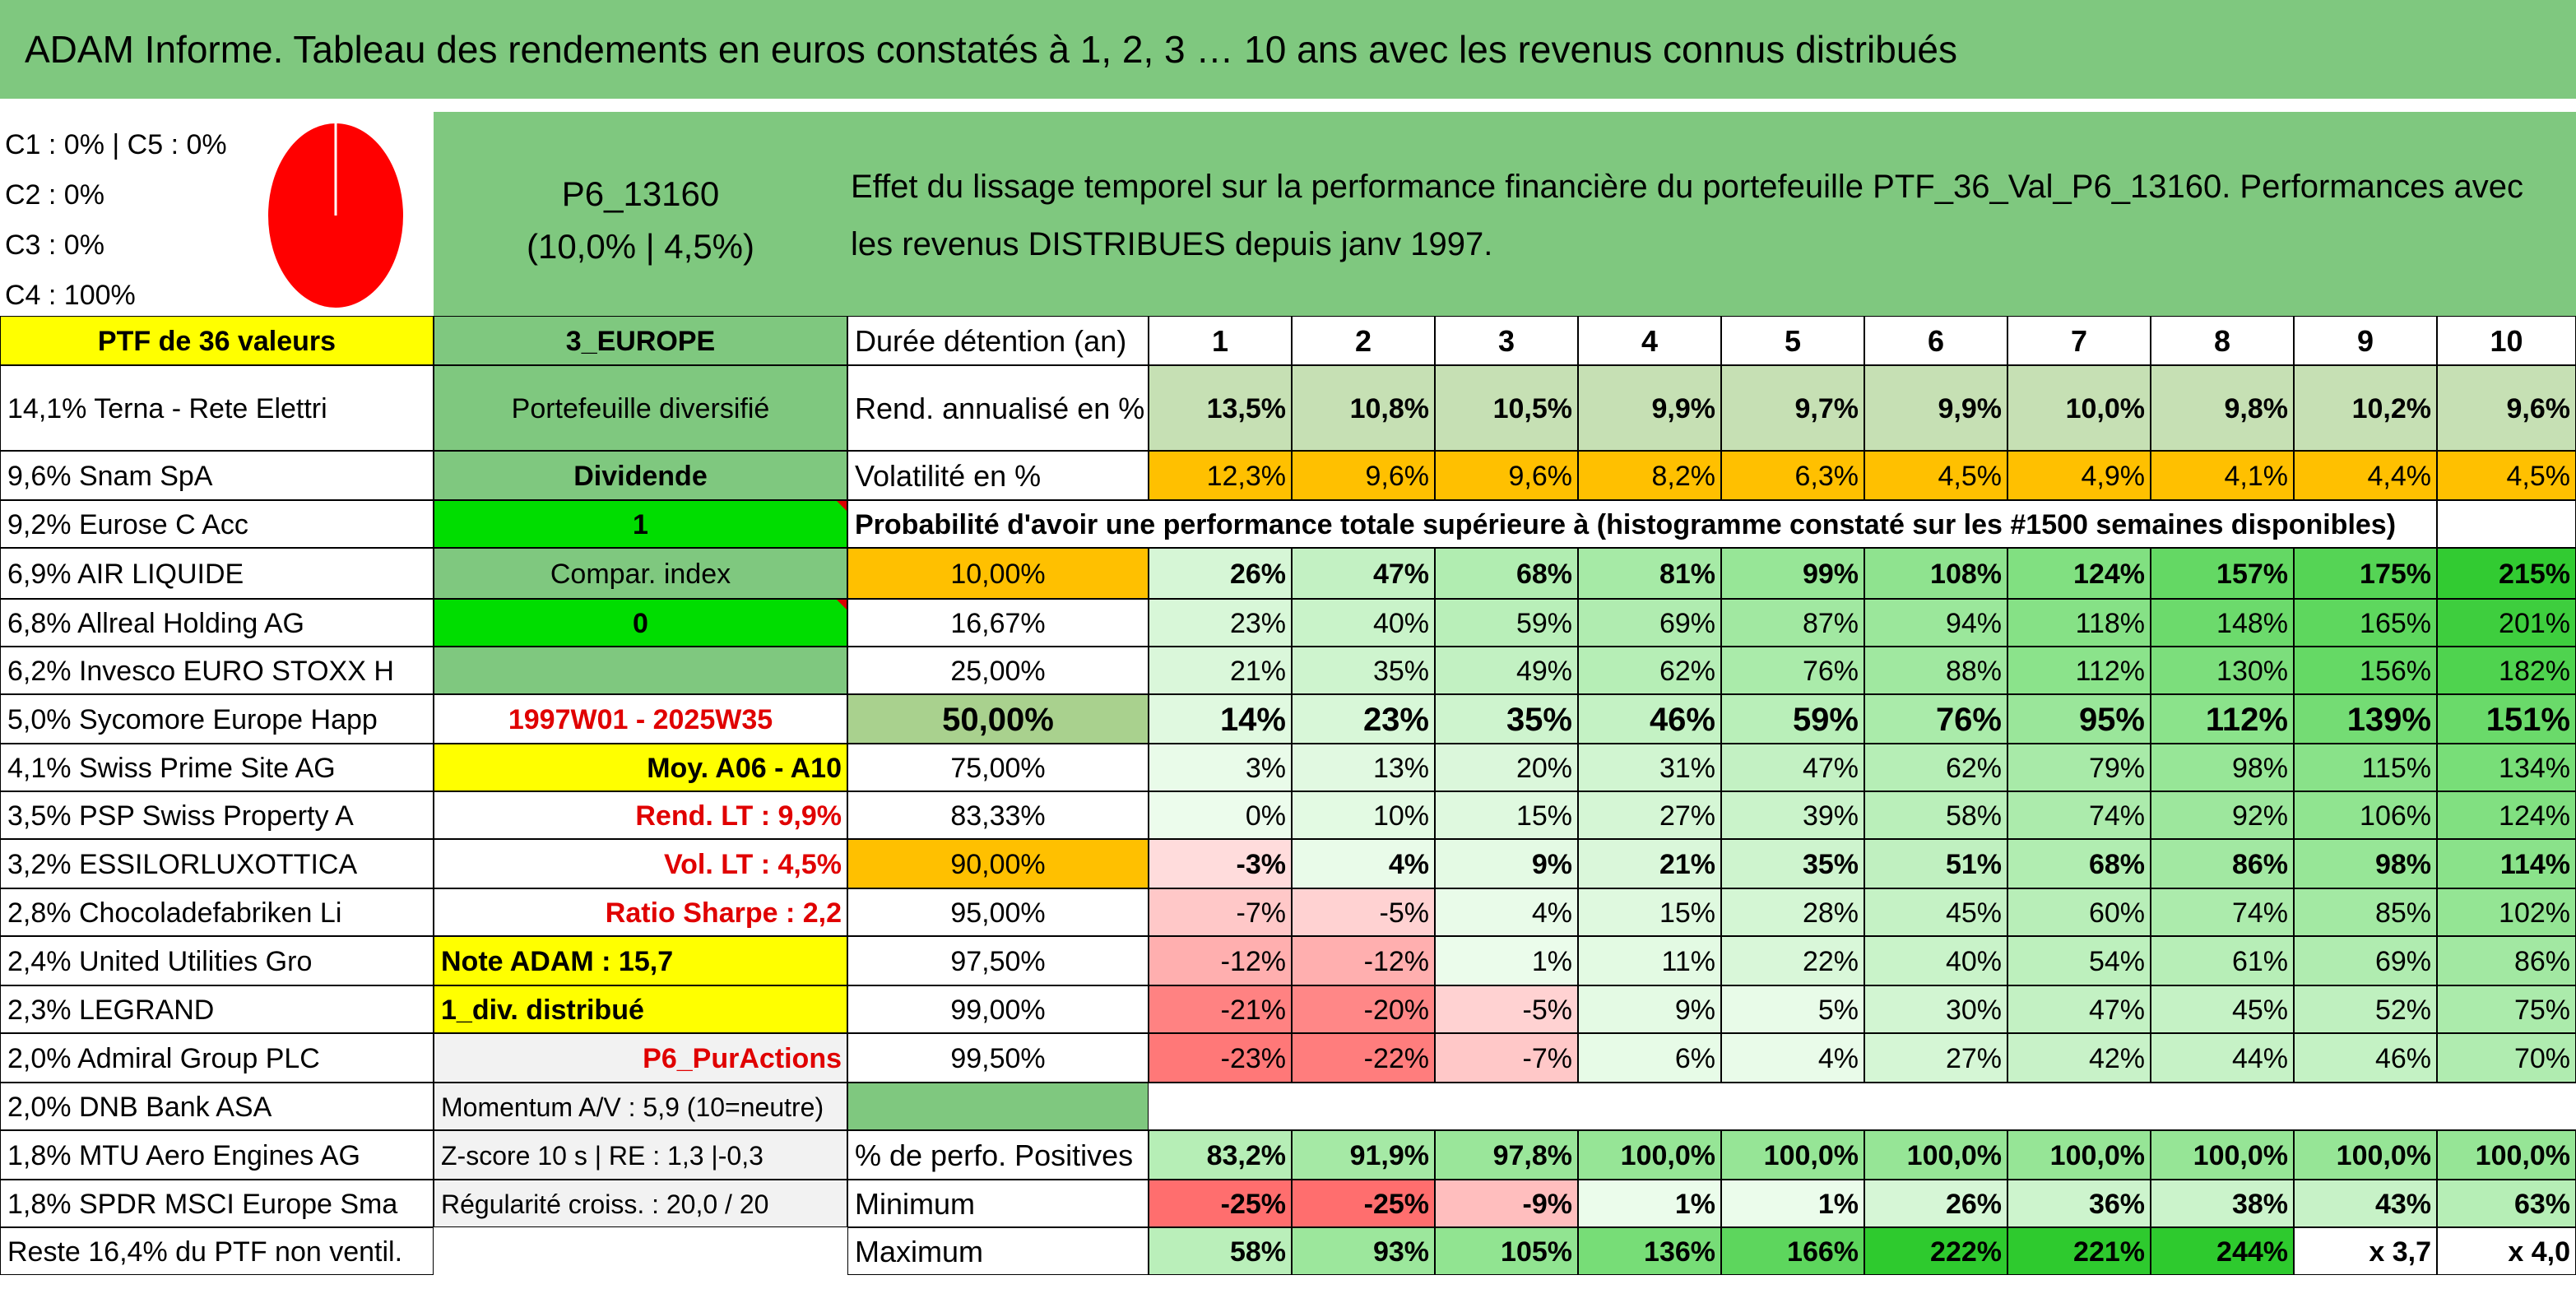 This screenshot has width=2576, height=1289. I want to click on min-value: 1%, so click(1649, 1203).